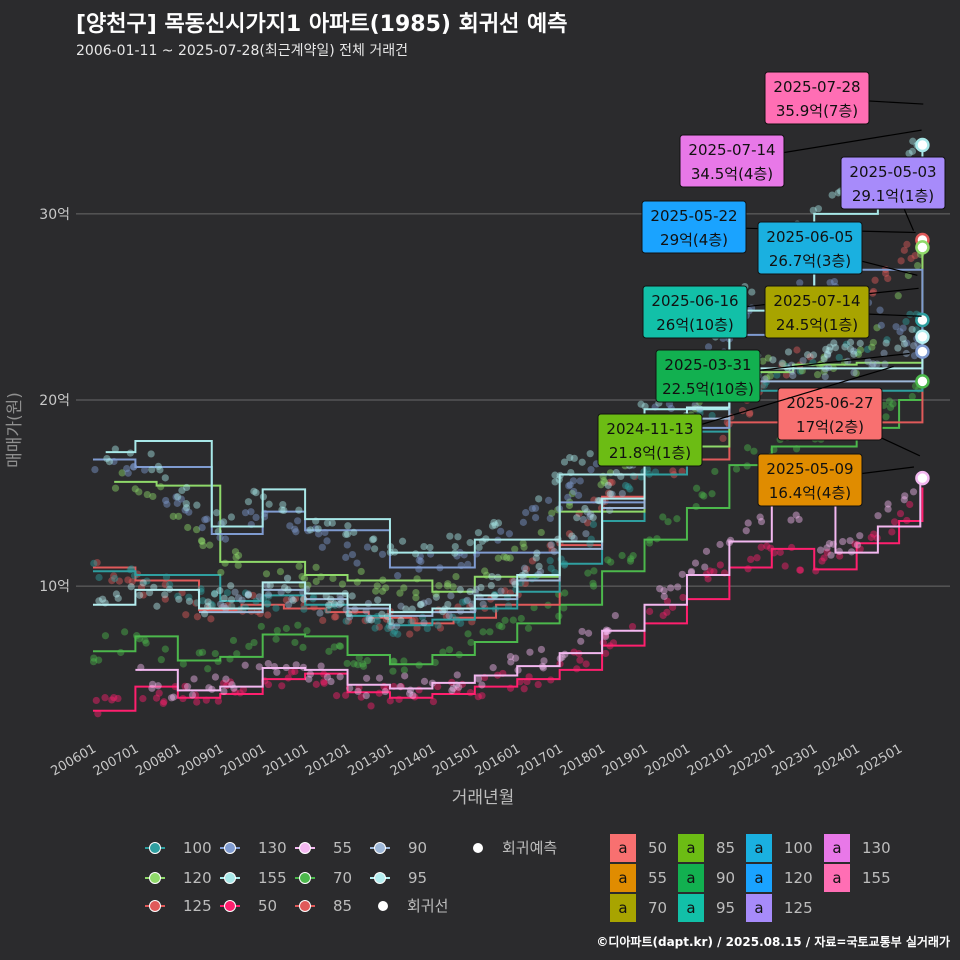 The height and width of the screenshot is (960, 960). What do you see at coordinates (710, 760) in the screenshot?
I see `x-tick-label: 202101` at bounding box center [710, 760].